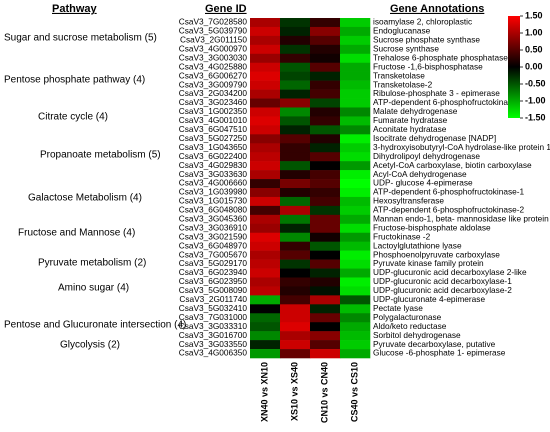 This screenshot has width=550, height=432. What do you see at coordinates (213, 344) in the screenshot?
I see `gene-id: CsaV3_3G033550` at bounding box center [213, 344].